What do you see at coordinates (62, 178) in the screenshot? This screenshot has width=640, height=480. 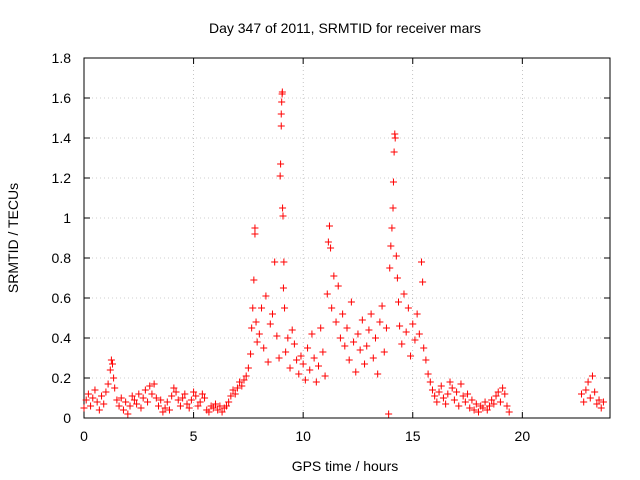 I see `y-tick-label: 1.2` at bounding box center [62, 178].